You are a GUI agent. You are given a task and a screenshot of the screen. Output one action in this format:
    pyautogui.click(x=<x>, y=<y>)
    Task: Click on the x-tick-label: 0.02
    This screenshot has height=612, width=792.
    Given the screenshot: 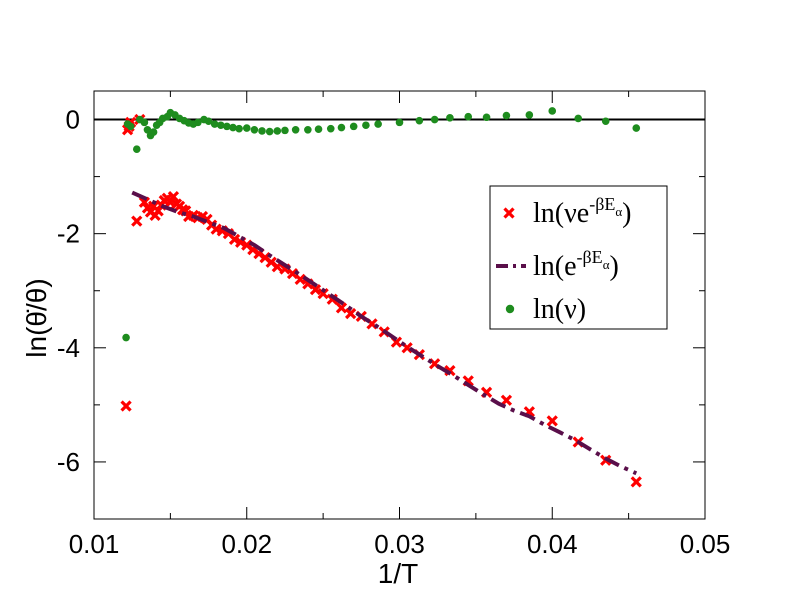 What is the action you would take?
    pyautogui.click(x=246, y=544)
    